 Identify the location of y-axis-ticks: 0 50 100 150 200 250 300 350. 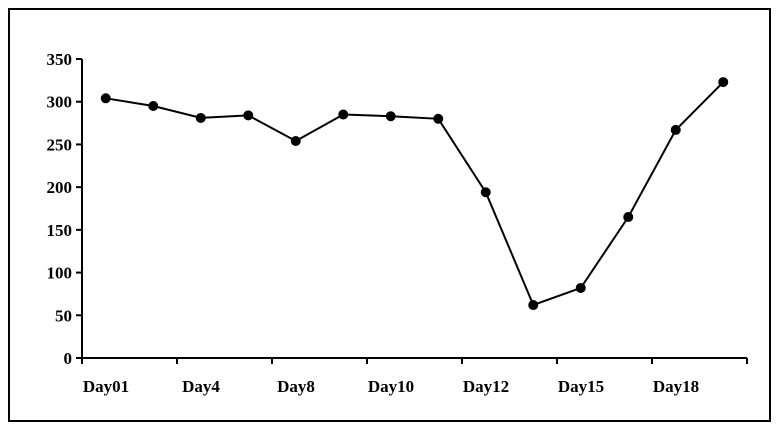
(64, 209).